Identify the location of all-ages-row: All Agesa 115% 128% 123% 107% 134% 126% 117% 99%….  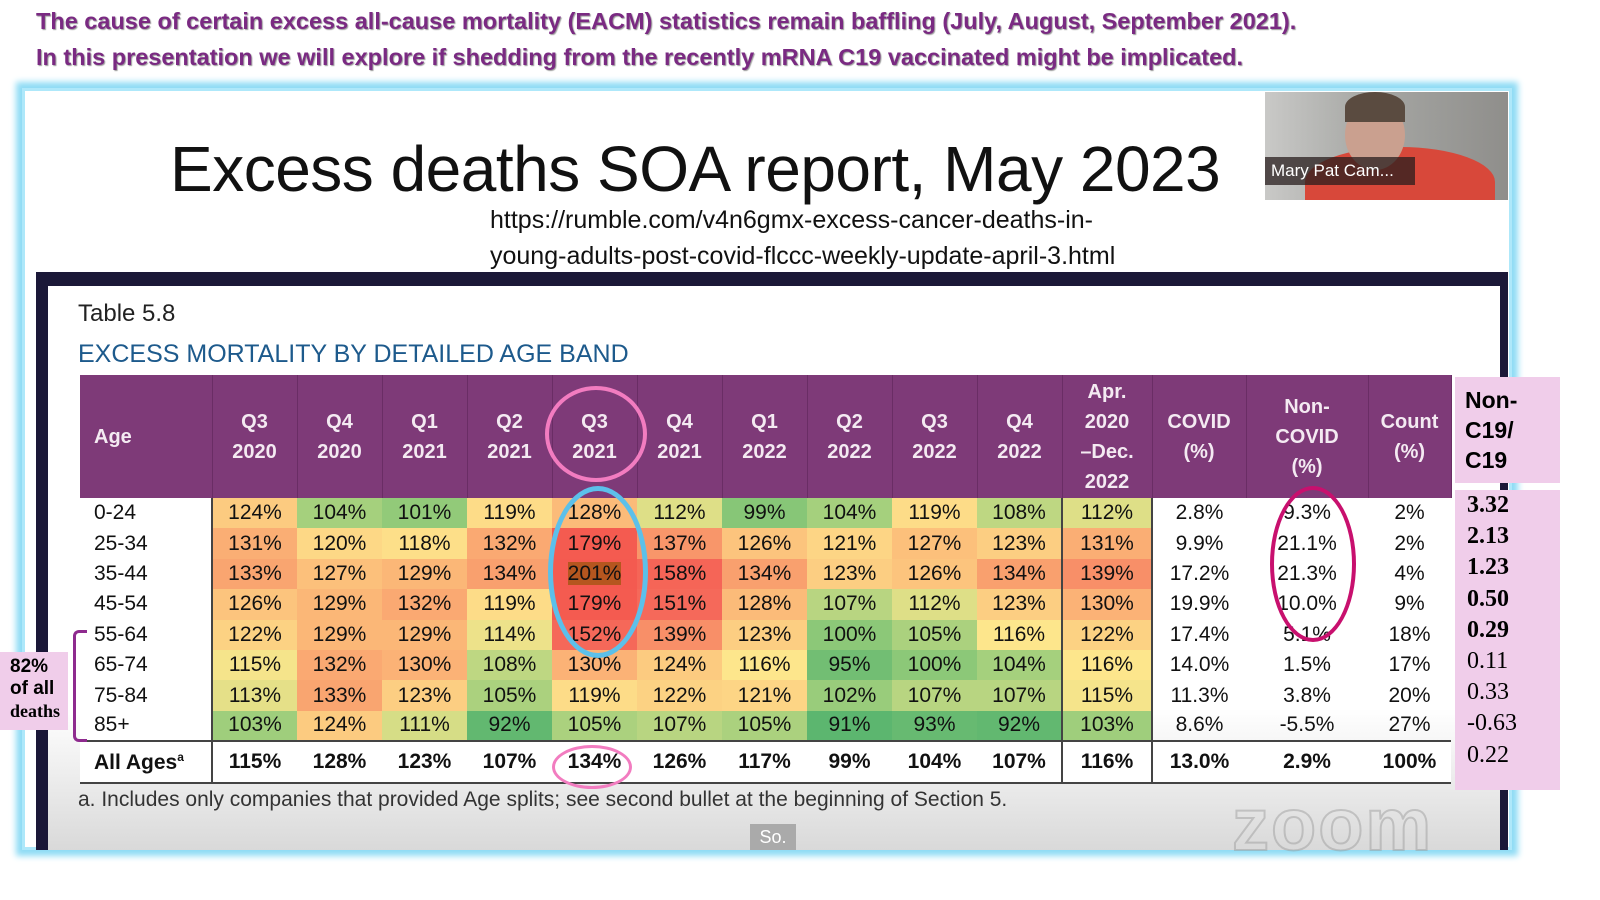
(765, 762).